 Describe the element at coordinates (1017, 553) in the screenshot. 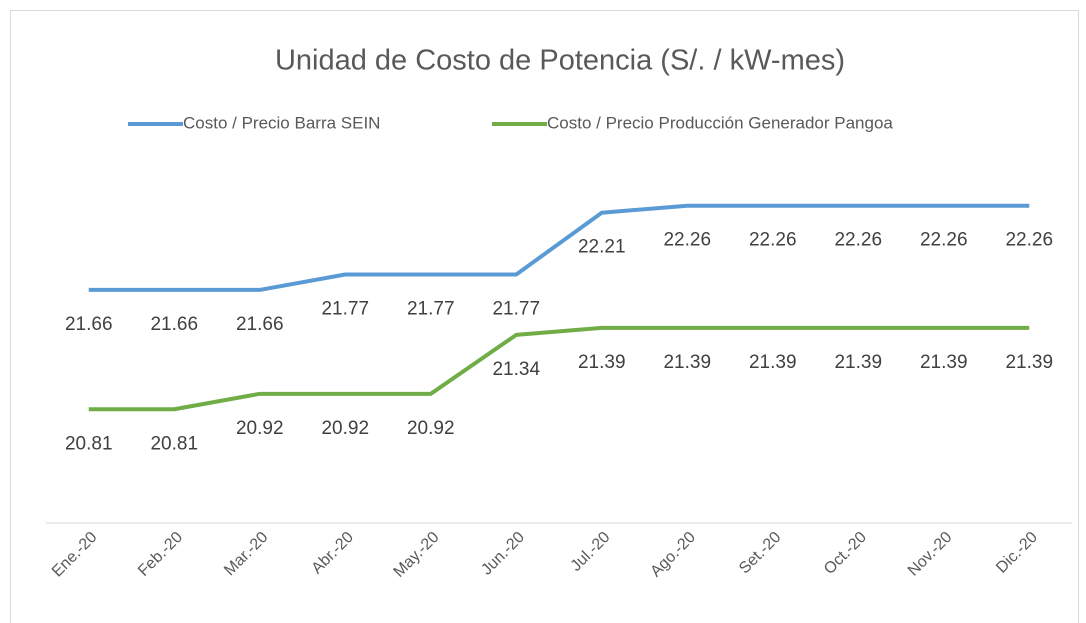

I see `x-tick-label: Dic.-20` at that location.